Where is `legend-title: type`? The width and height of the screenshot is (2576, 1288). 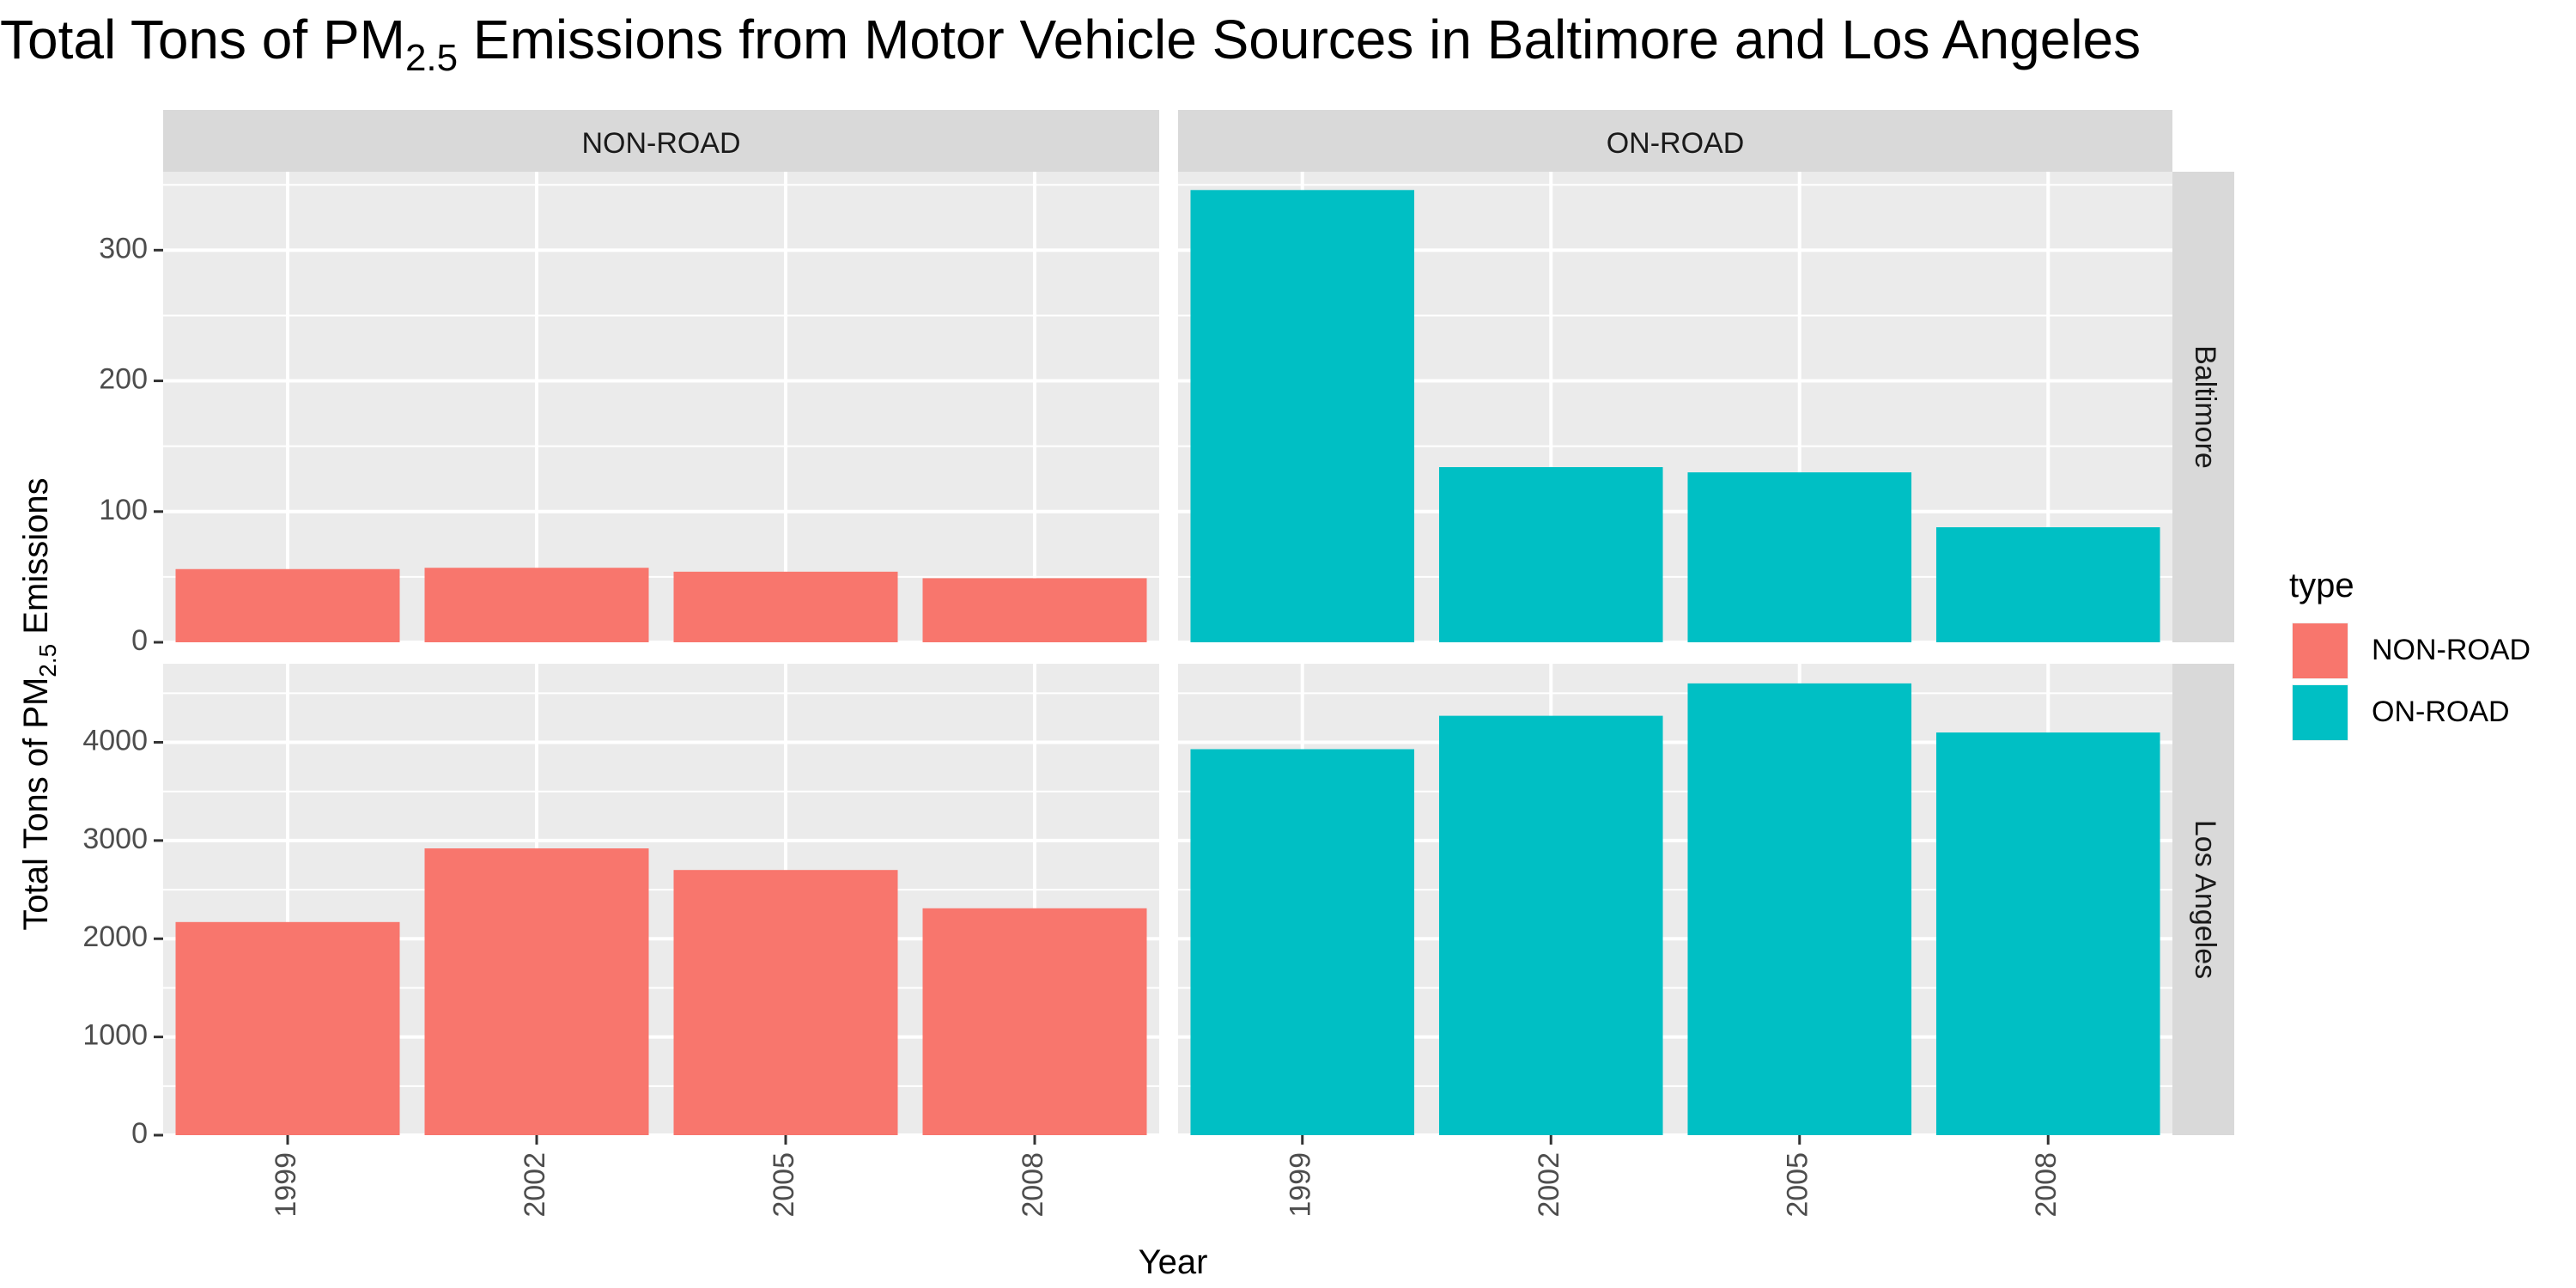
legend-title: type is located at coordinates (2321, 586).